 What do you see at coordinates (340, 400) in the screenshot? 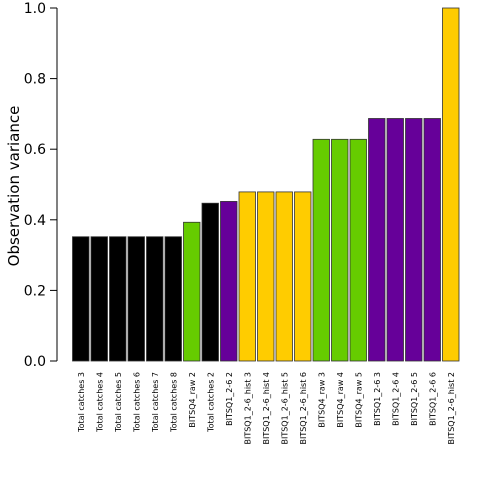
I see `x-category-label: BITSQ4_raw 4` at bounding box center [340, 400].